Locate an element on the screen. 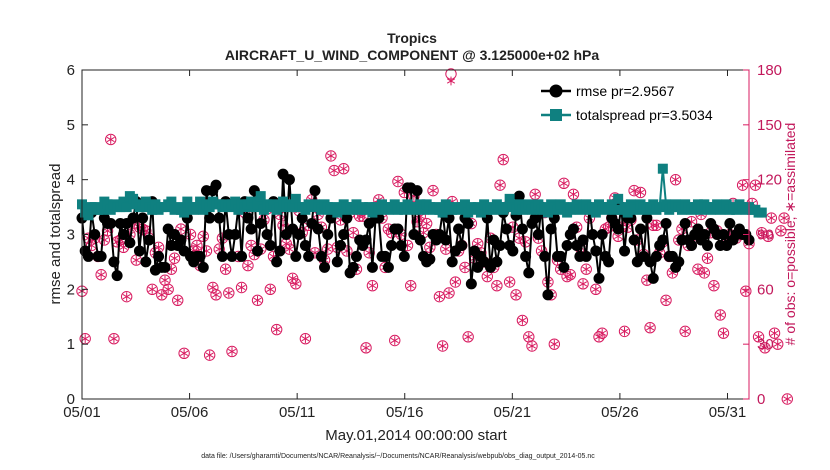 Image resolution: width=830 pixels, height=470 pixels. y-right-tick-label: 30 is located at coordinates (765, 344).